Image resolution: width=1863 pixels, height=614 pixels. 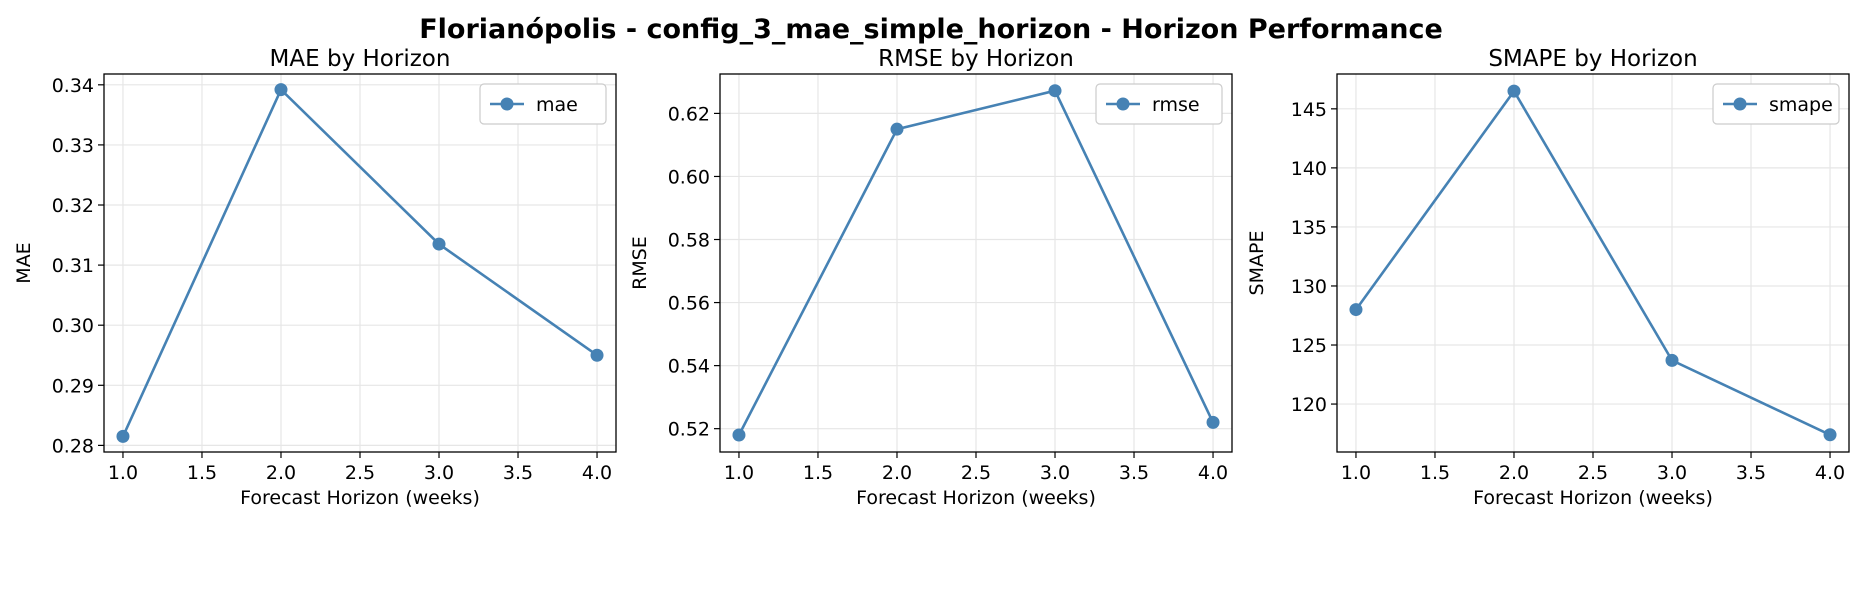 I want to click on legend: smape, so click(x=1776, y=104).